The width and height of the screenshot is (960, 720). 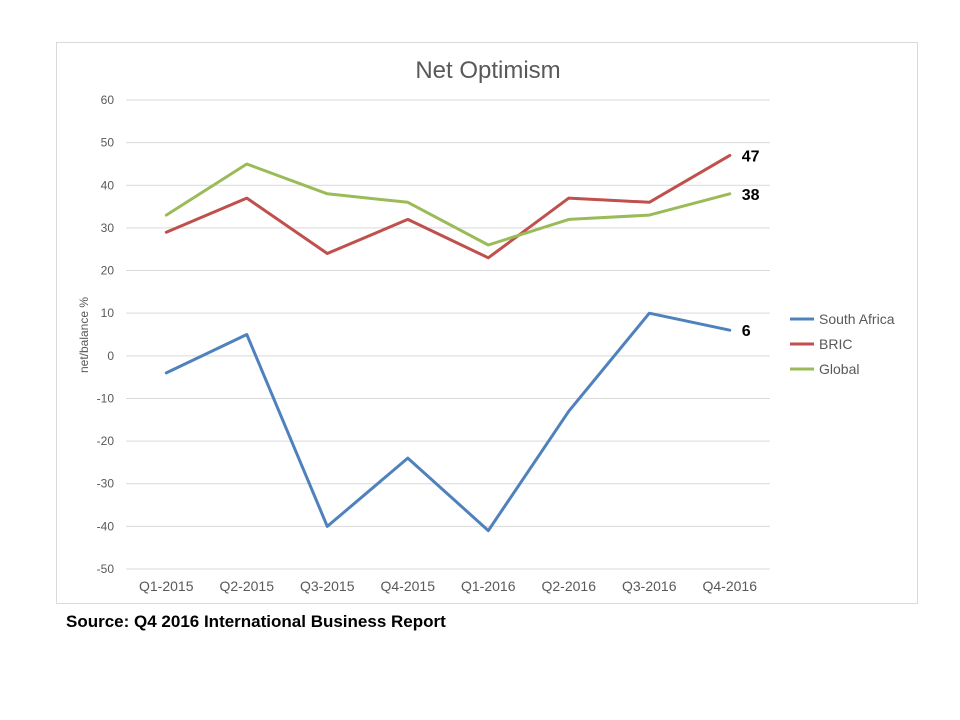 What do you see at coordinates (106, 441) in the screenshot?
I see `y-tick-label: -20` at bounding box center [106, 441].